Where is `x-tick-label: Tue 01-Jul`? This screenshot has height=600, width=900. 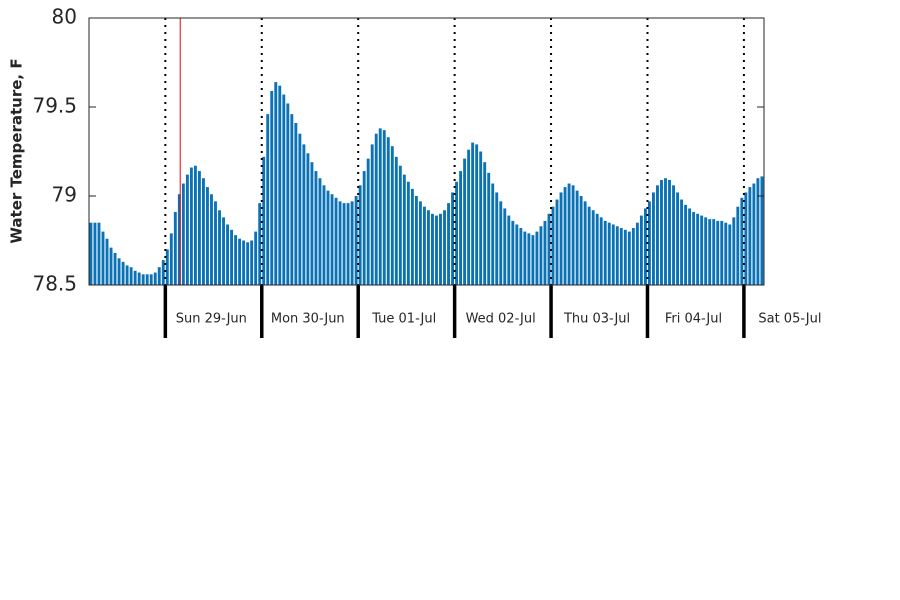
x-tick-label: Tue 01-Jul is located at coordinates (403, 319).